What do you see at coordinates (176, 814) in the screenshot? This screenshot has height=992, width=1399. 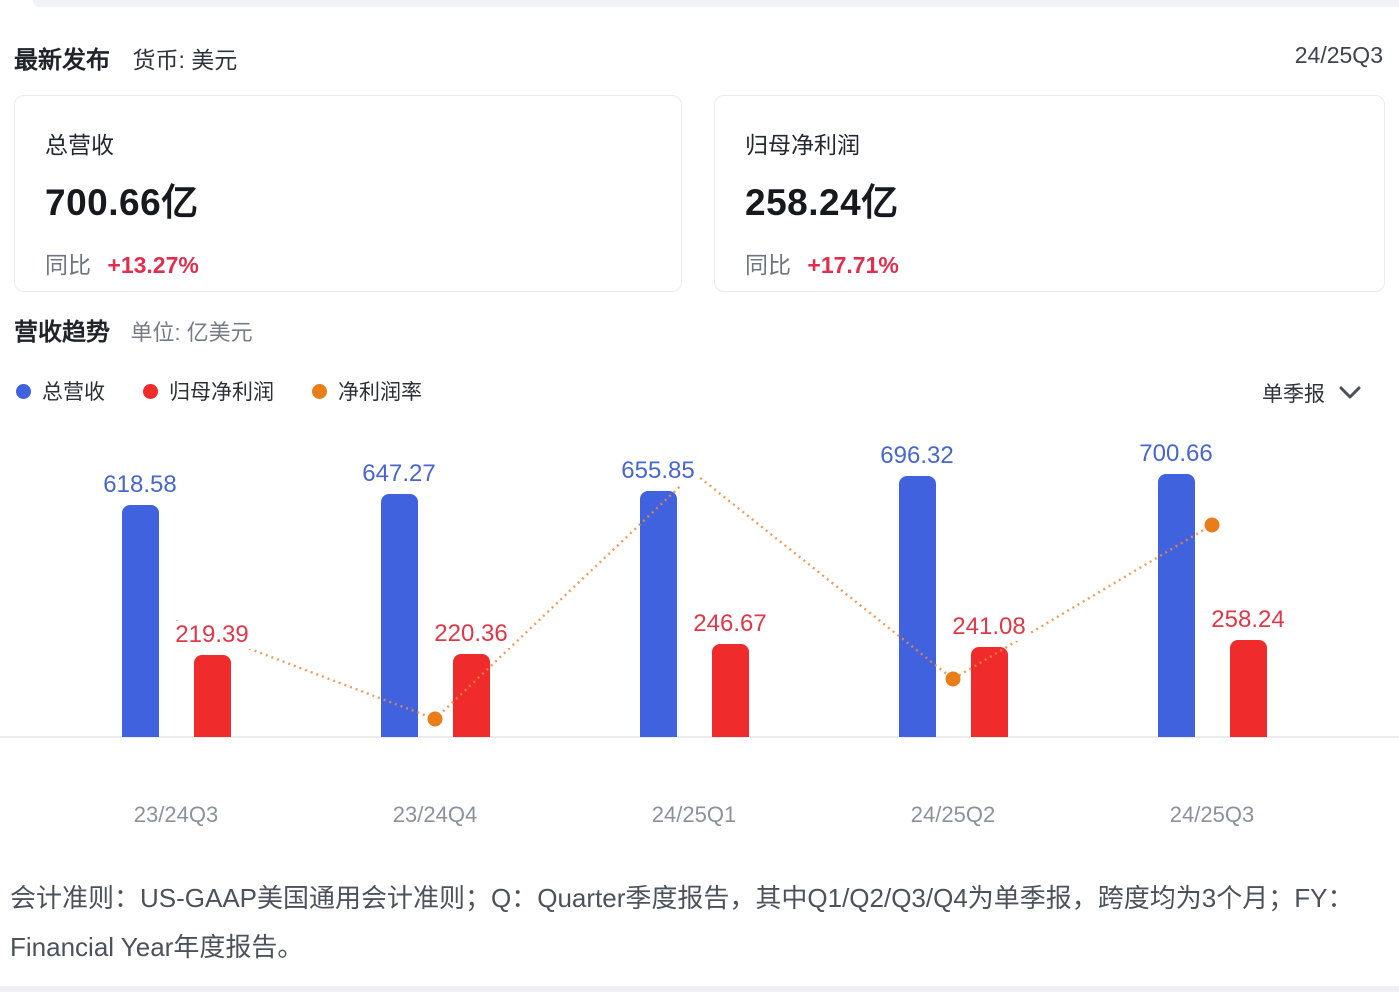 I see `x-axis-label: 23/24Q3` at bounding box center [176, 814].